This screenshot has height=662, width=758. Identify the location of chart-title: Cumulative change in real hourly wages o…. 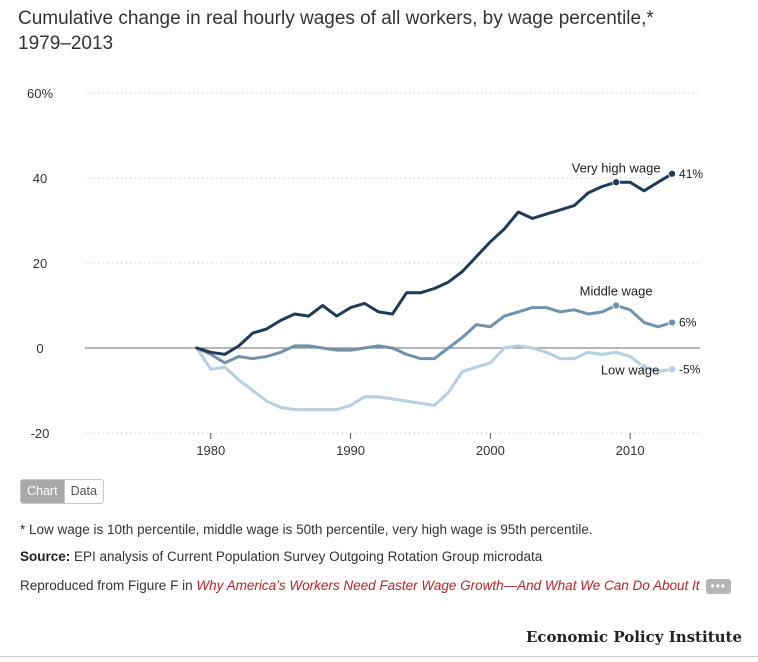
(378, 31).